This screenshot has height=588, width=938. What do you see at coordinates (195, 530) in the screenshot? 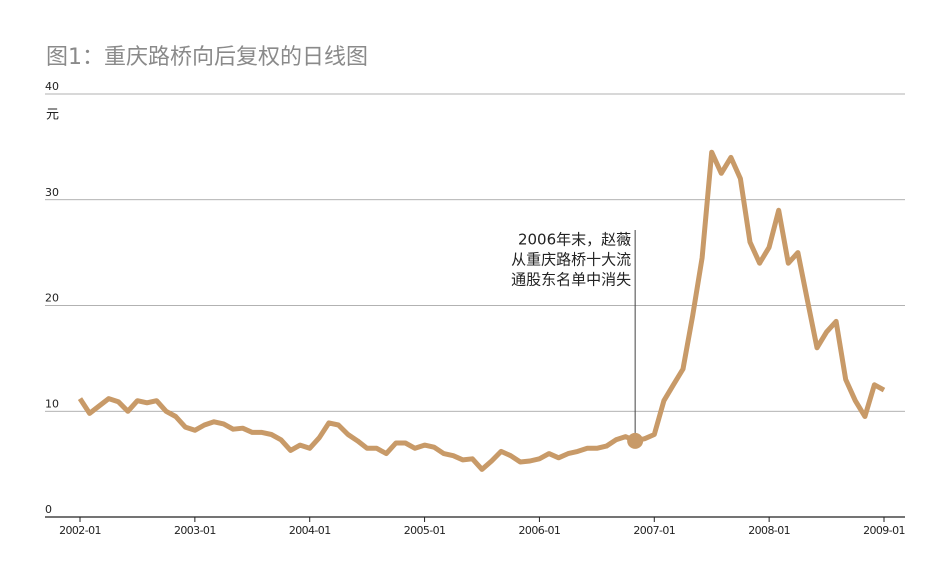
I see `x-tick-label: 2003-01` at bounding box center [195, 530].